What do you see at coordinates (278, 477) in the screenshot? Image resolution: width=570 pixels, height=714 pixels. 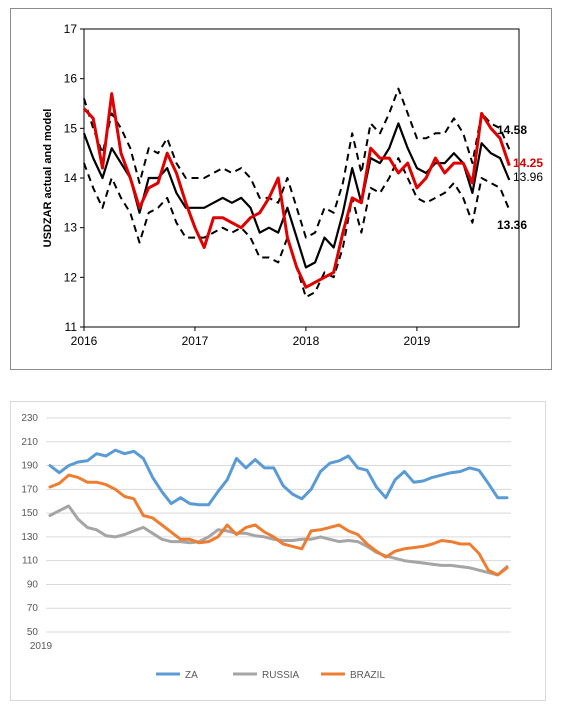 I see `series-line-za` at bounding box center [278, 477].